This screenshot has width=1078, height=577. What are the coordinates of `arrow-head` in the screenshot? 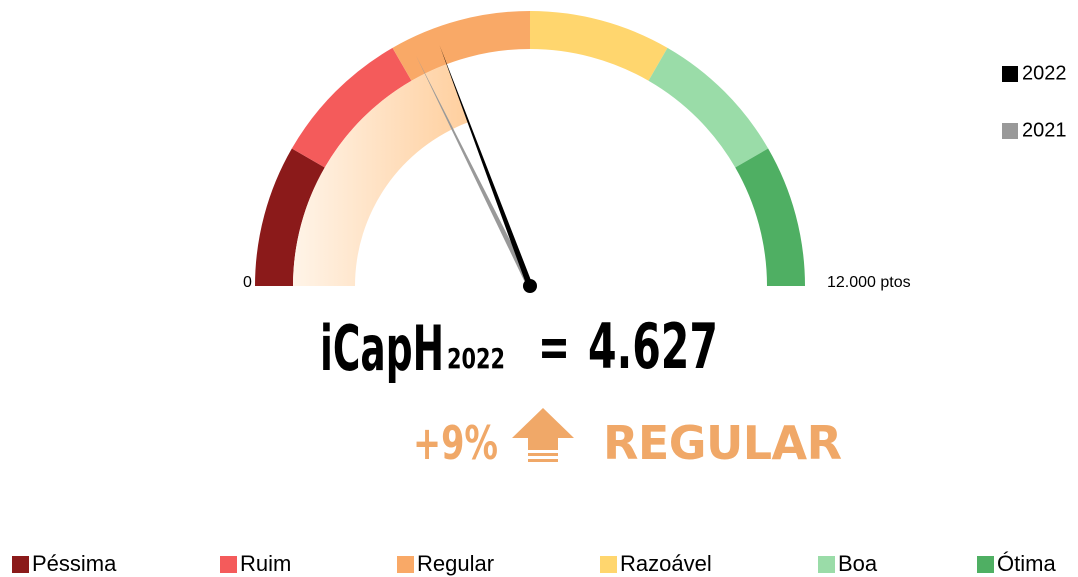 It's located at (543, 429).